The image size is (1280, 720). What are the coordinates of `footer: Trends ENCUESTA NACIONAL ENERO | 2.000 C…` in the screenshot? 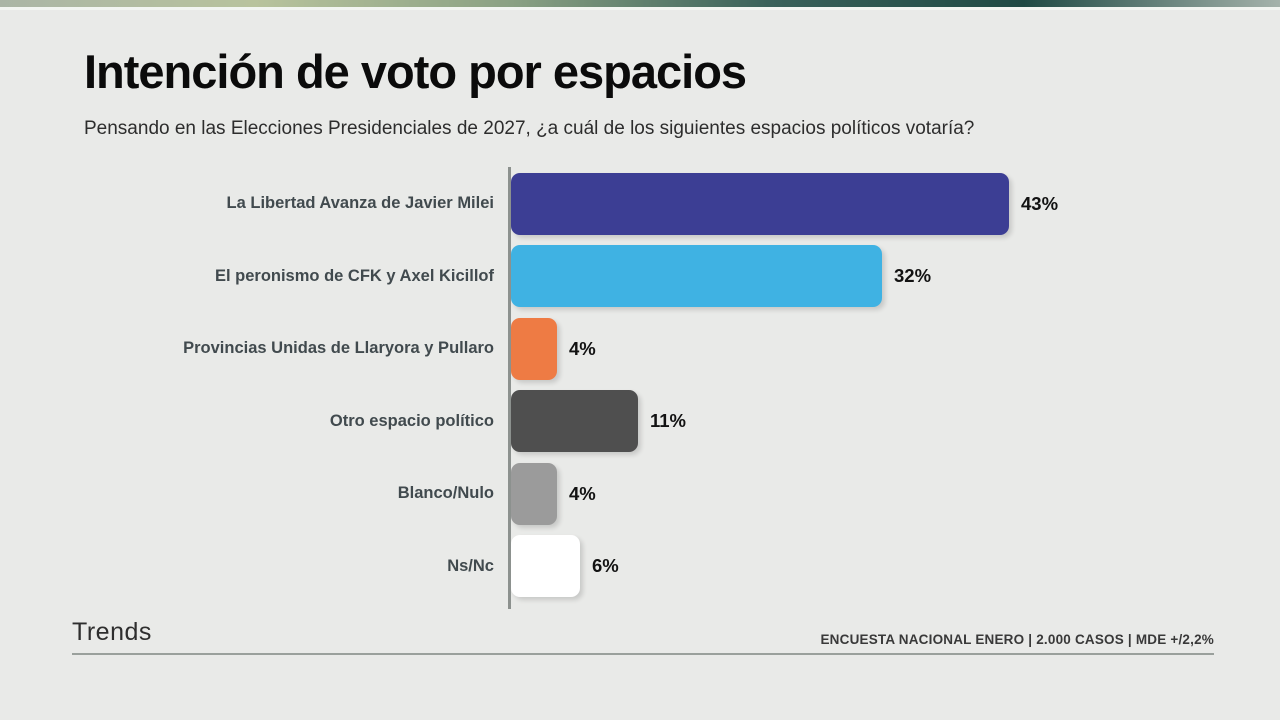 It's located at (643, 636).